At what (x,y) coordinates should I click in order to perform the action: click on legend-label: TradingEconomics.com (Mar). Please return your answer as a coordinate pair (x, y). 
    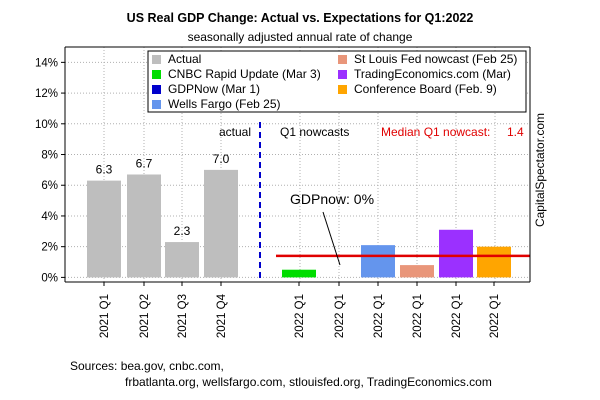
    Looking at the image, I should click on (432, 74).